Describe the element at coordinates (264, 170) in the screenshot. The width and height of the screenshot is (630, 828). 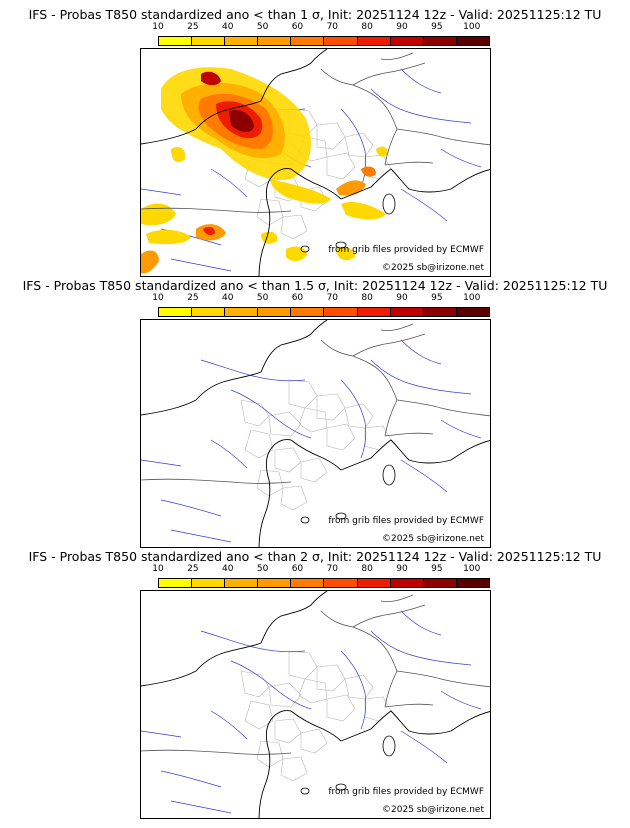
I see `probability-shading` at that location.